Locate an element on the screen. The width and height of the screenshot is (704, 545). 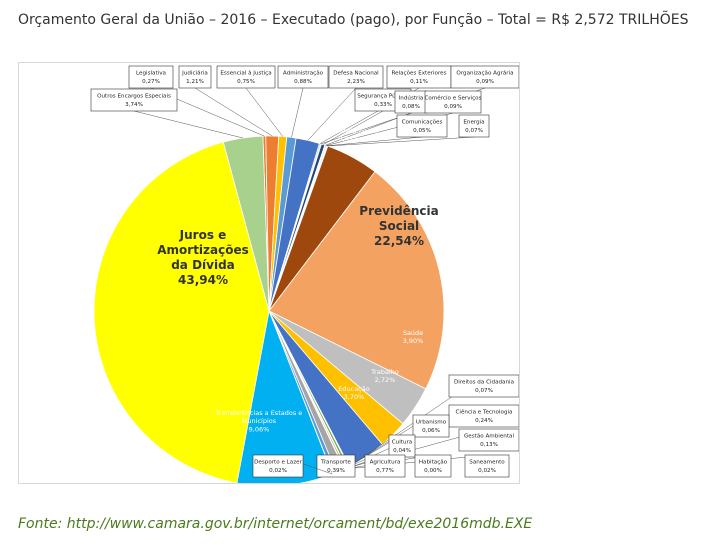
callout-label: Essencial à Justiça is located at coordinates (245, 73).